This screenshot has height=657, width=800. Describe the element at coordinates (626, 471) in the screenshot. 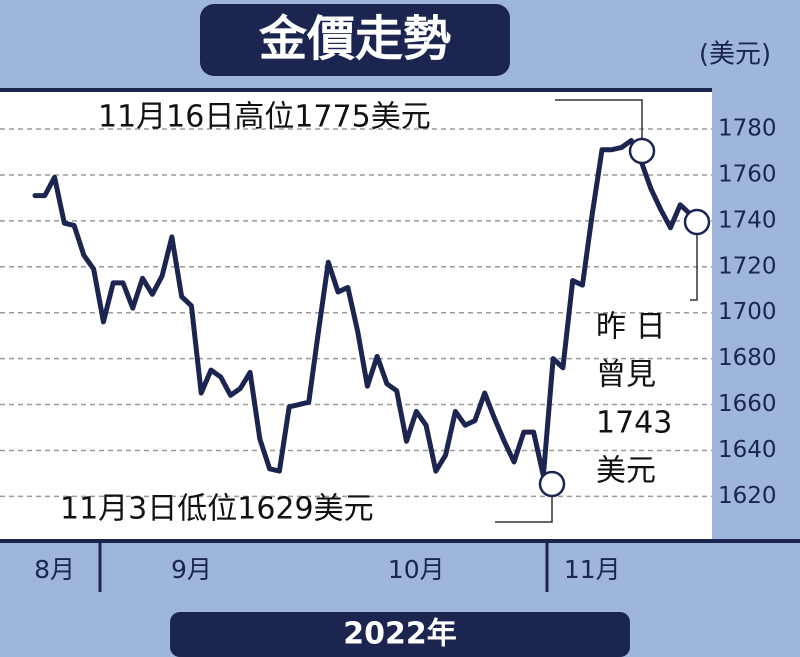

I see `annotation: 美元` at that location.